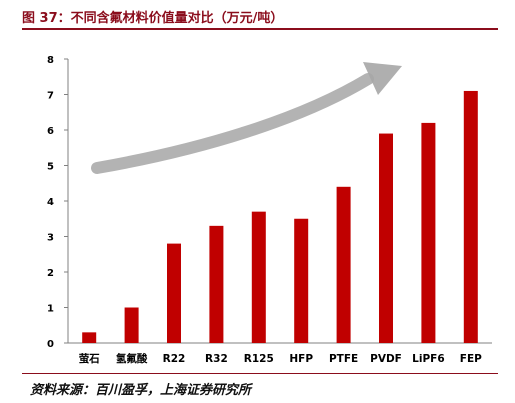 Image resolution: width=515 pixels, height=403 pixels. I want to click on y-tick-label: 1, so click(50, 309).